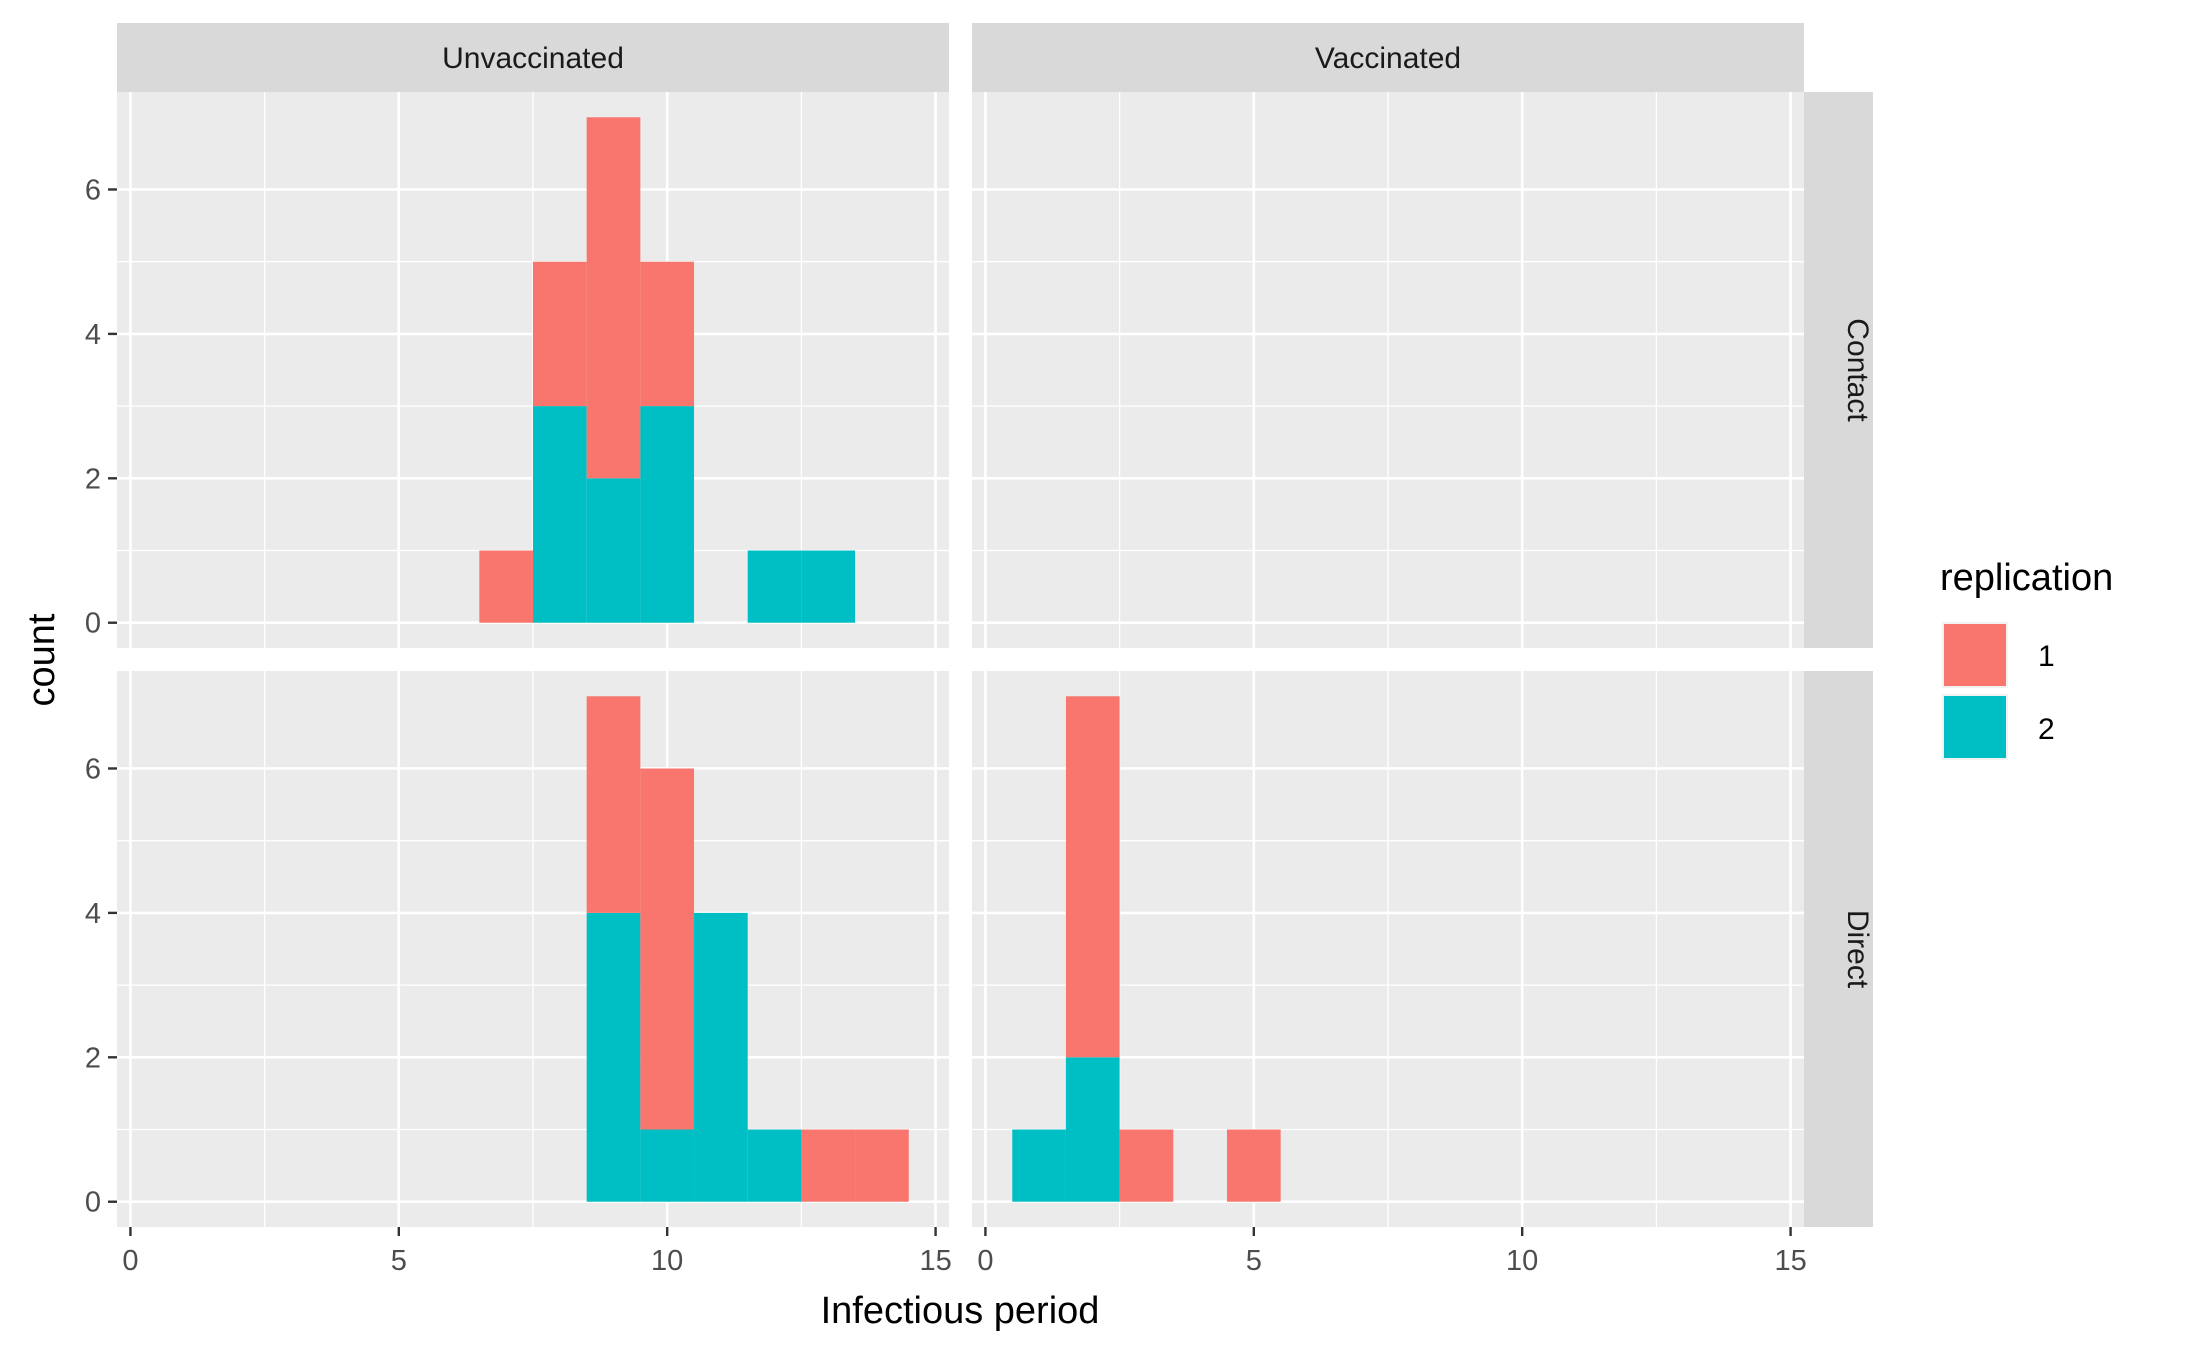  I want to click on legend-label-1: 1, so click(2046, 656).